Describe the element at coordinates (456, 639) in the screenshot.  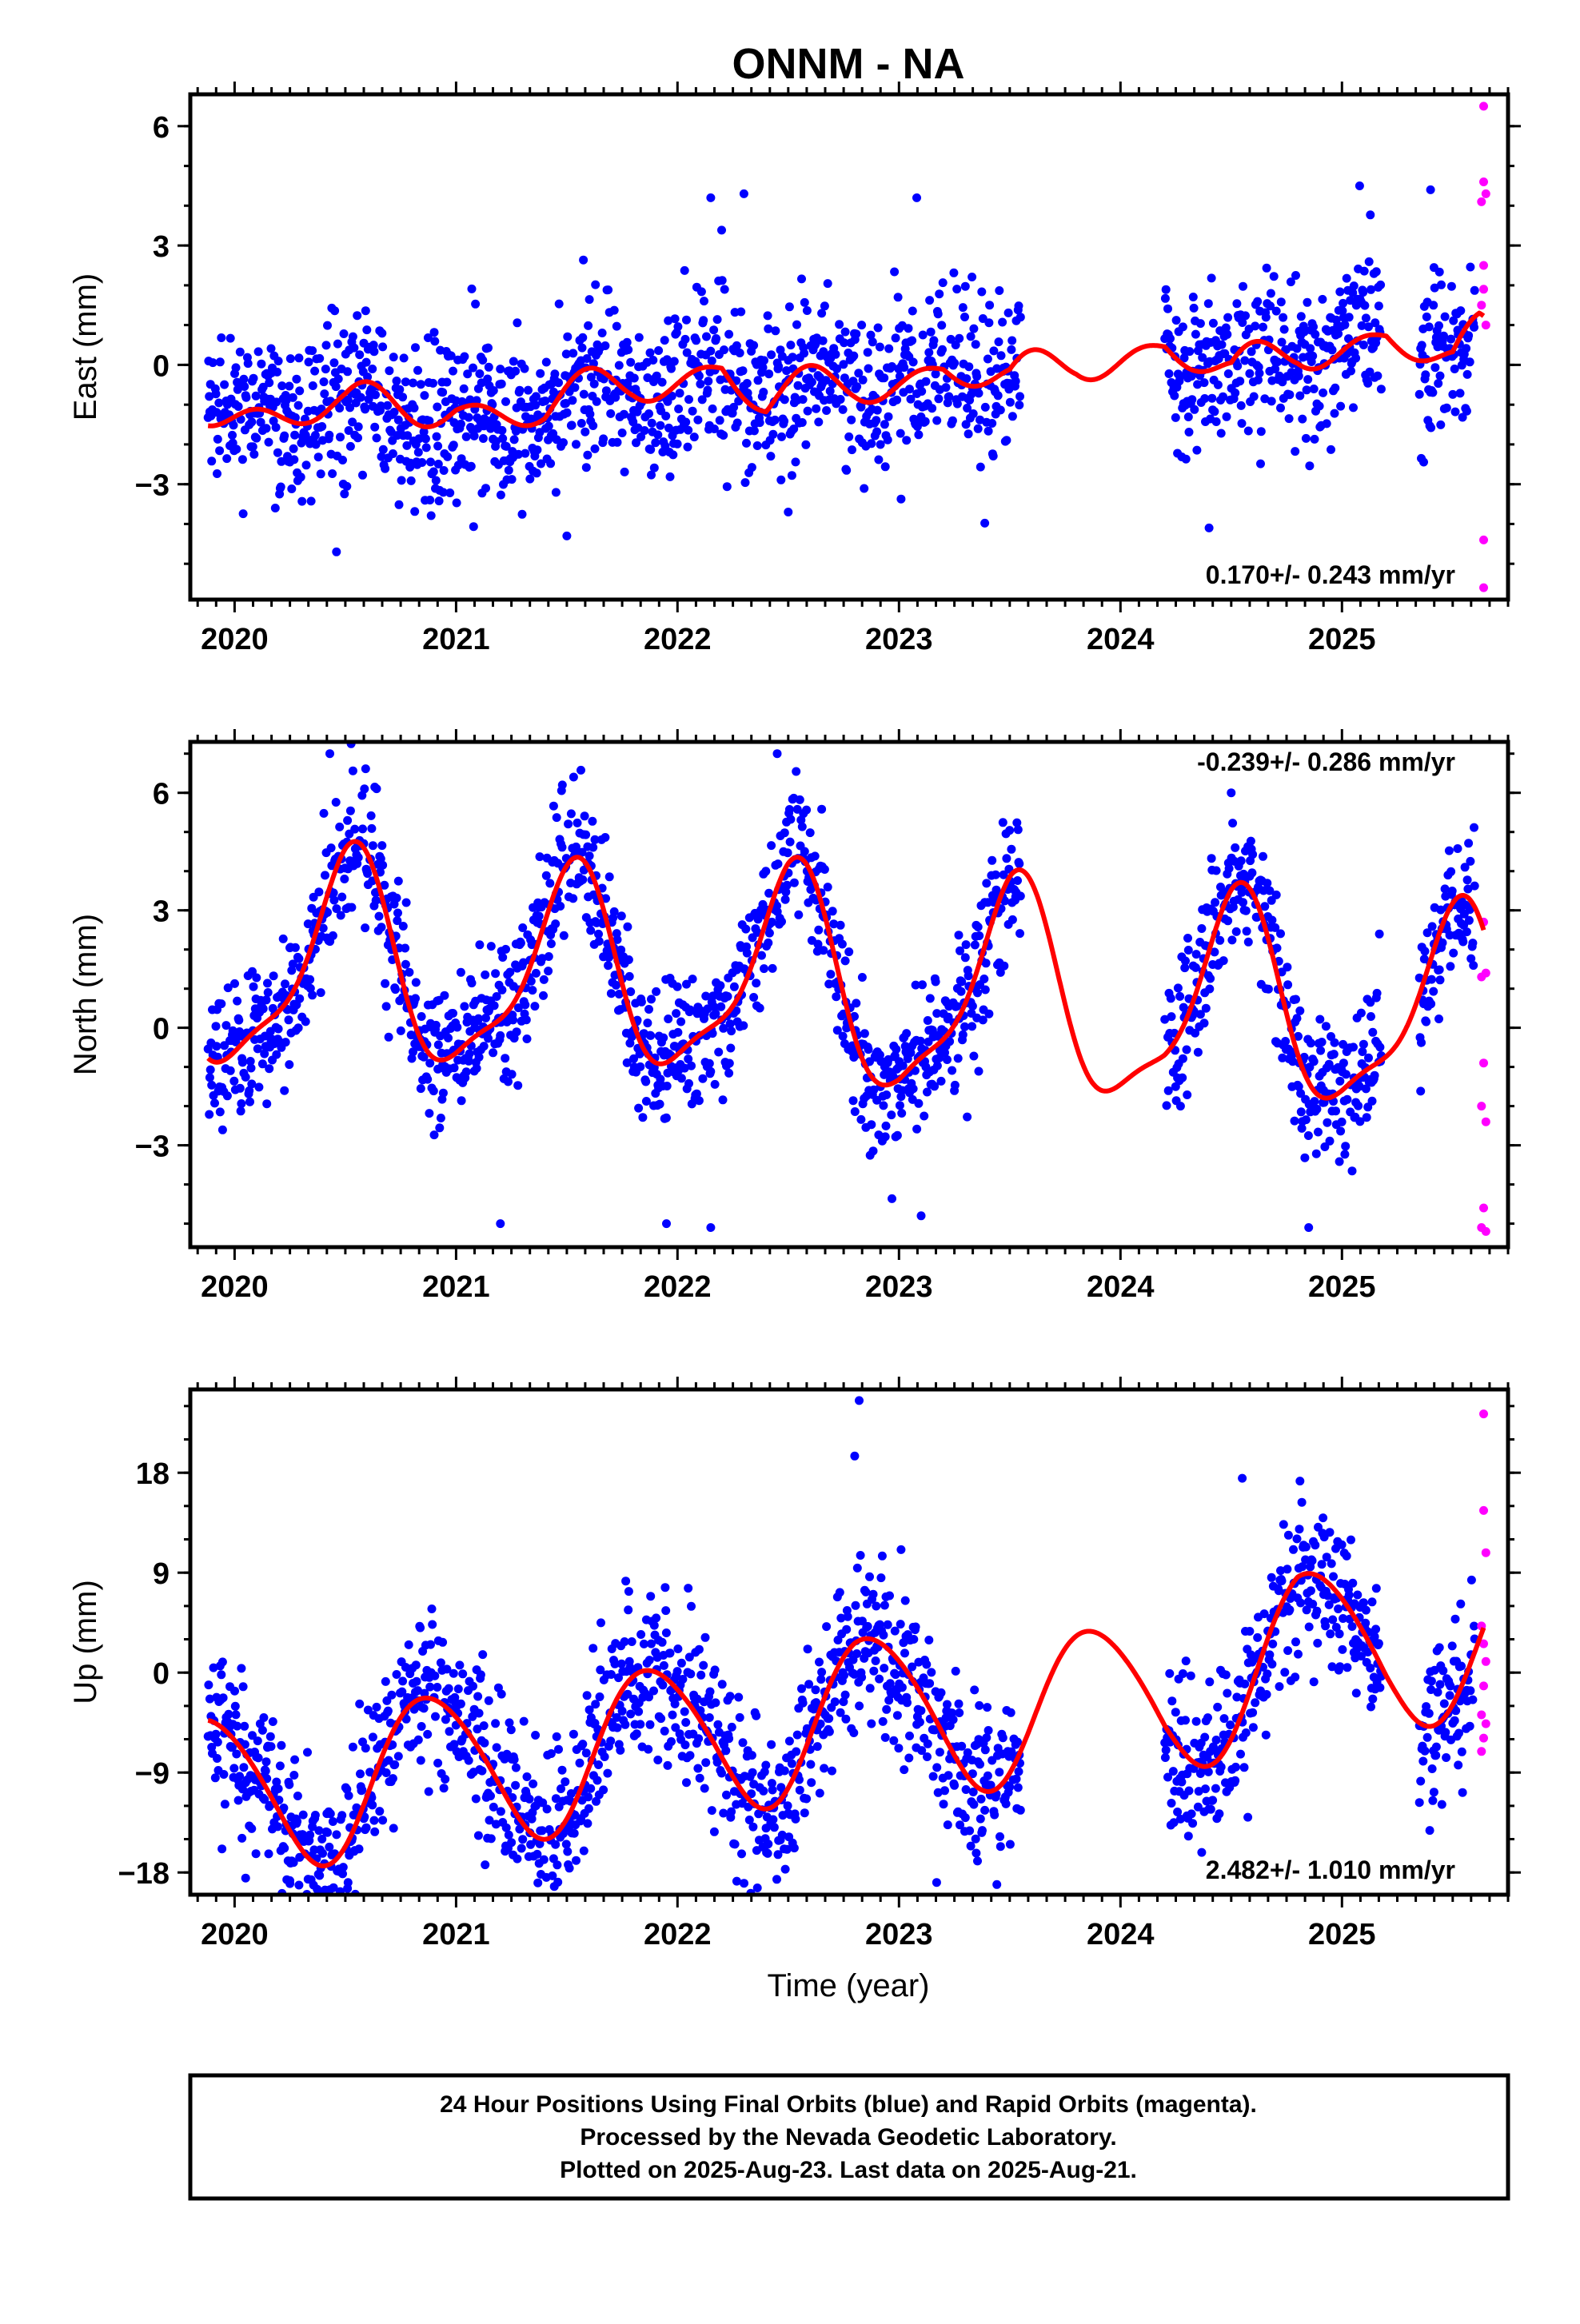
I see `x-tick-label: 2021` at that location.